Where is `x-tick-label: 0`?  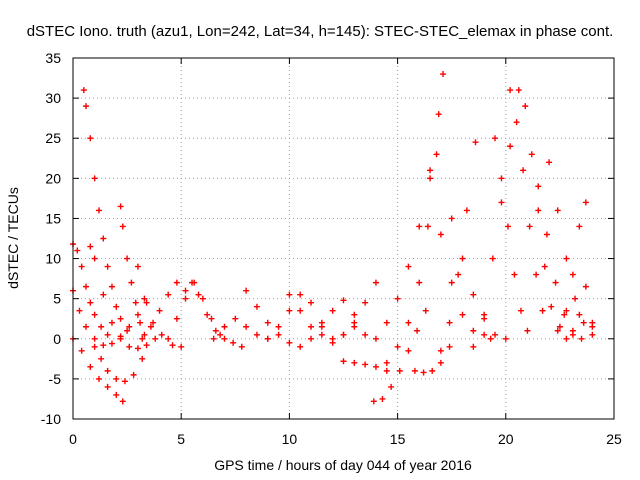 x-tick-label: 0 is located at coordinates (73, 439).